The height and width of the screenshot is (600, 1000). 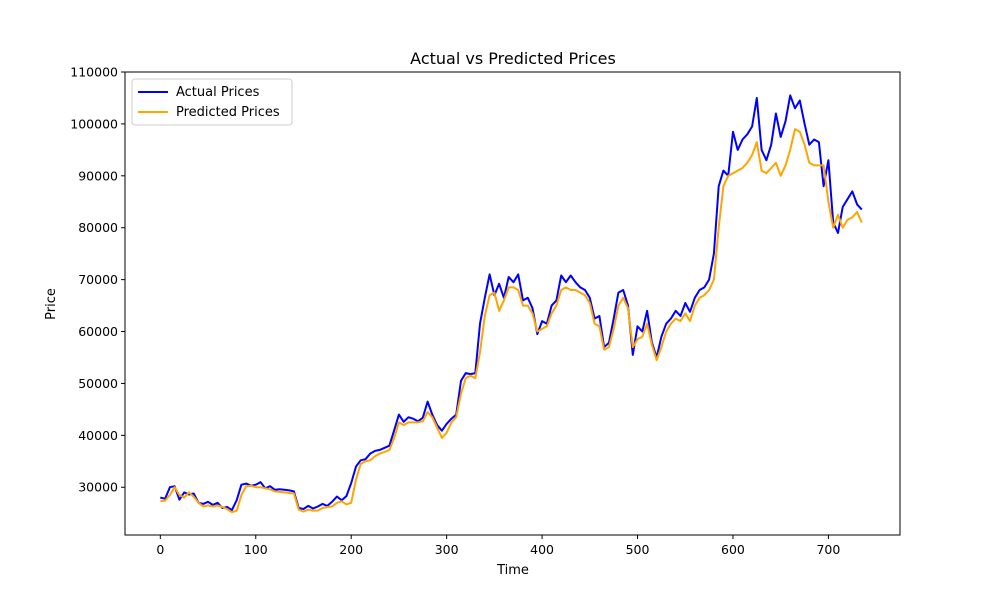 I want to click on legend-label-actual: Actual Prices, so click(x=218, y=92).